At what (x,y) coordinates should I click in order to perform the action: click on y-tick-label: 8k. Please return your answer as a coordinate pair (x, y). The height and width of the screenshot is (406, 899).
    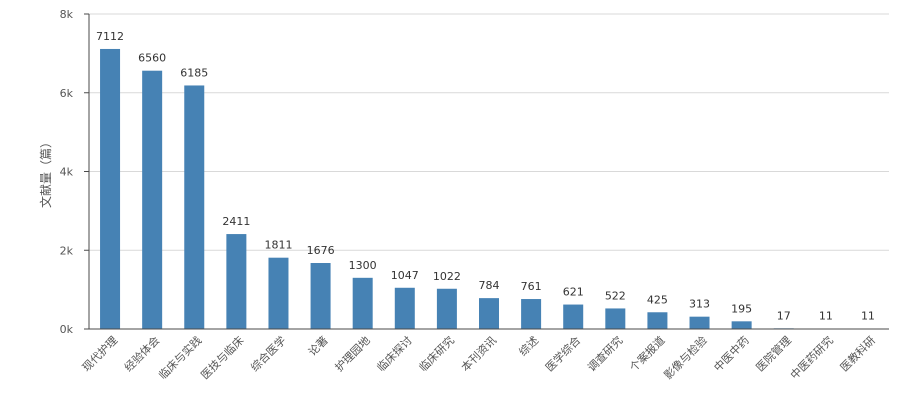
    Looking at the image, I should click on (67, 14).